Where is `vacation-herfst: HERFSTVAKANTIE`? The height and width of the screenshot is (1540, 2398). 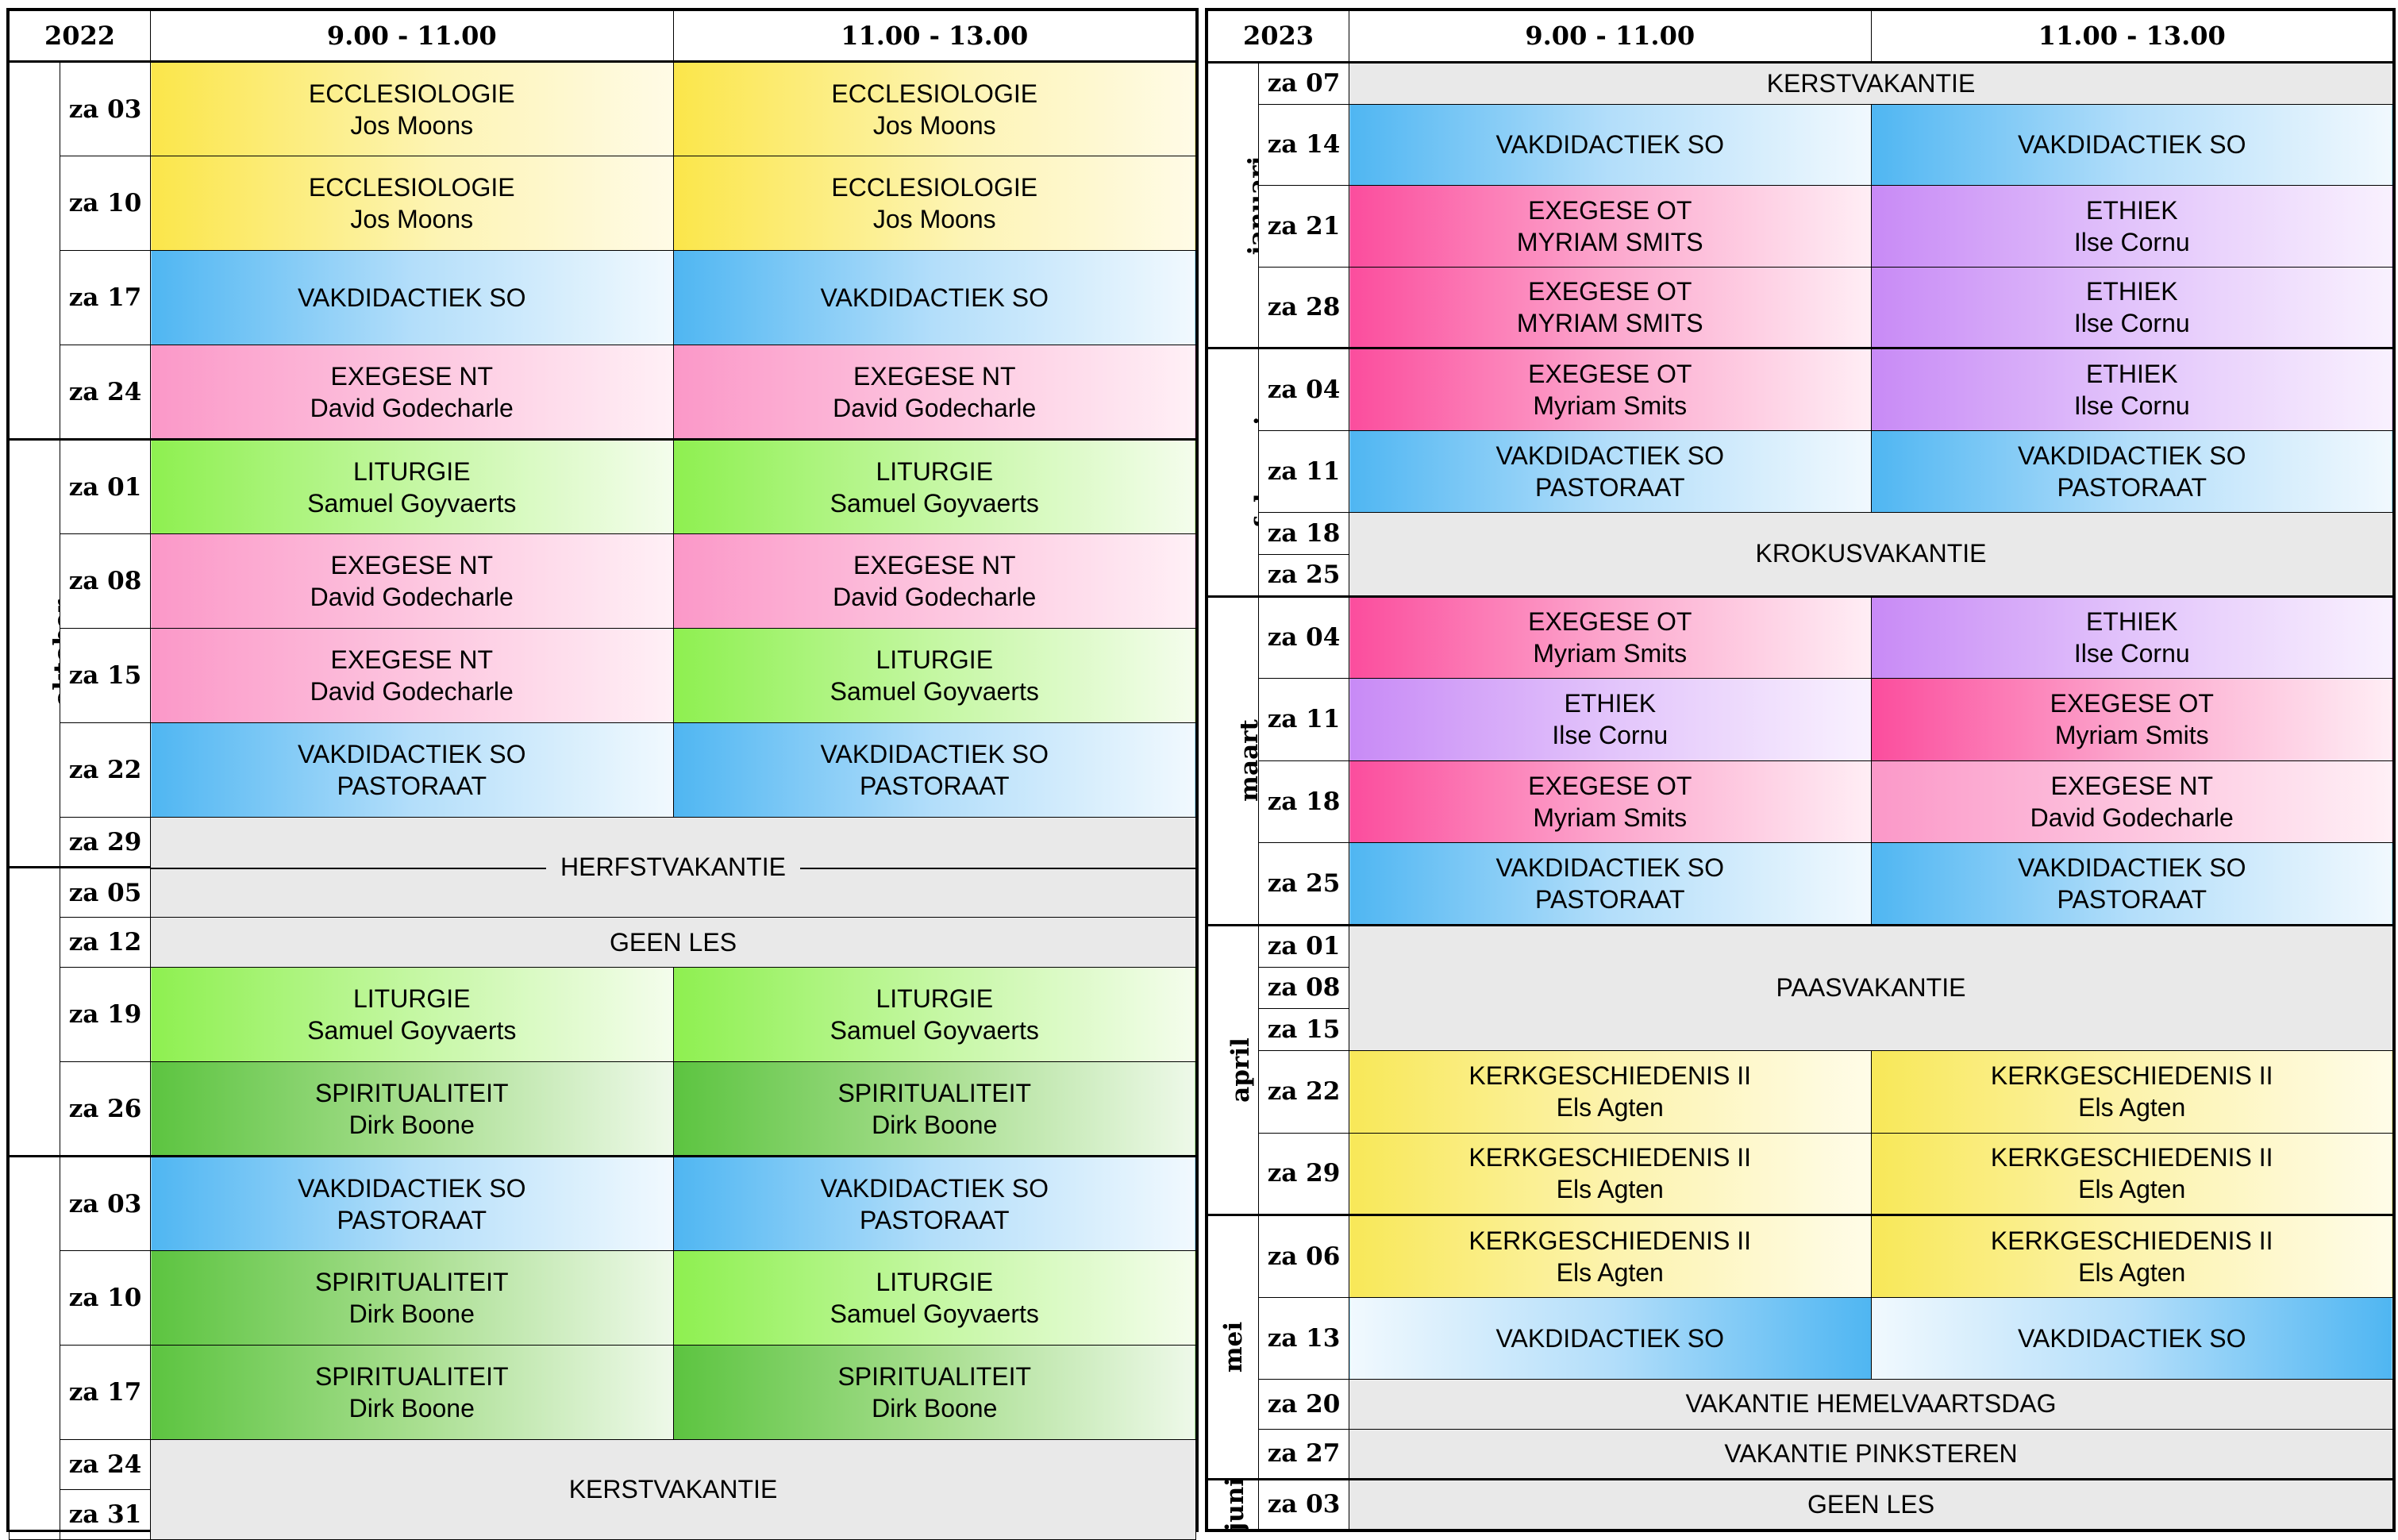
vacation-herfst: HERFSTVAKANTIE is located at coordinates (673, 867).